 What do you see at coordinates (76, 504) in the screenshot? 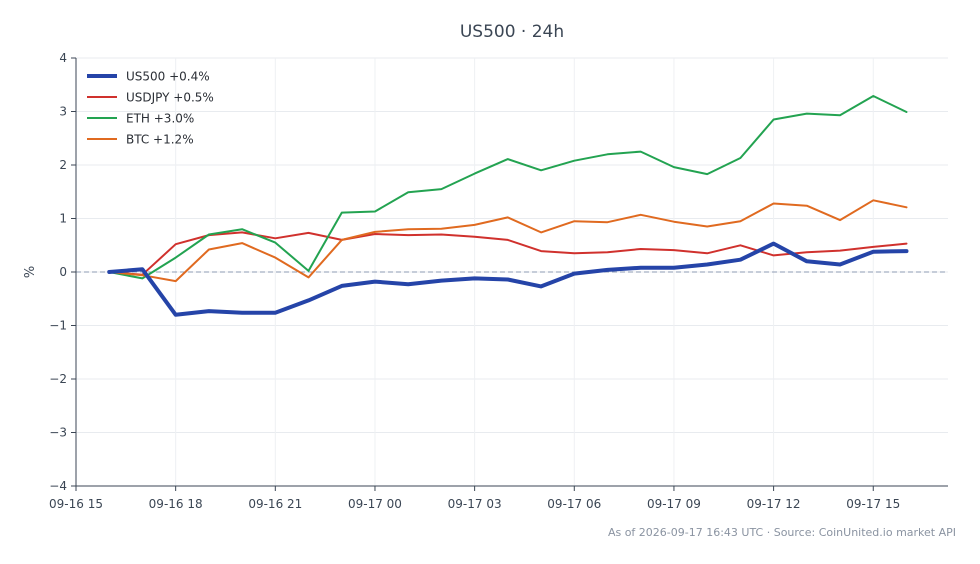
I see `x-tick-label: 09-16 15` at bounding box center [76, 504].